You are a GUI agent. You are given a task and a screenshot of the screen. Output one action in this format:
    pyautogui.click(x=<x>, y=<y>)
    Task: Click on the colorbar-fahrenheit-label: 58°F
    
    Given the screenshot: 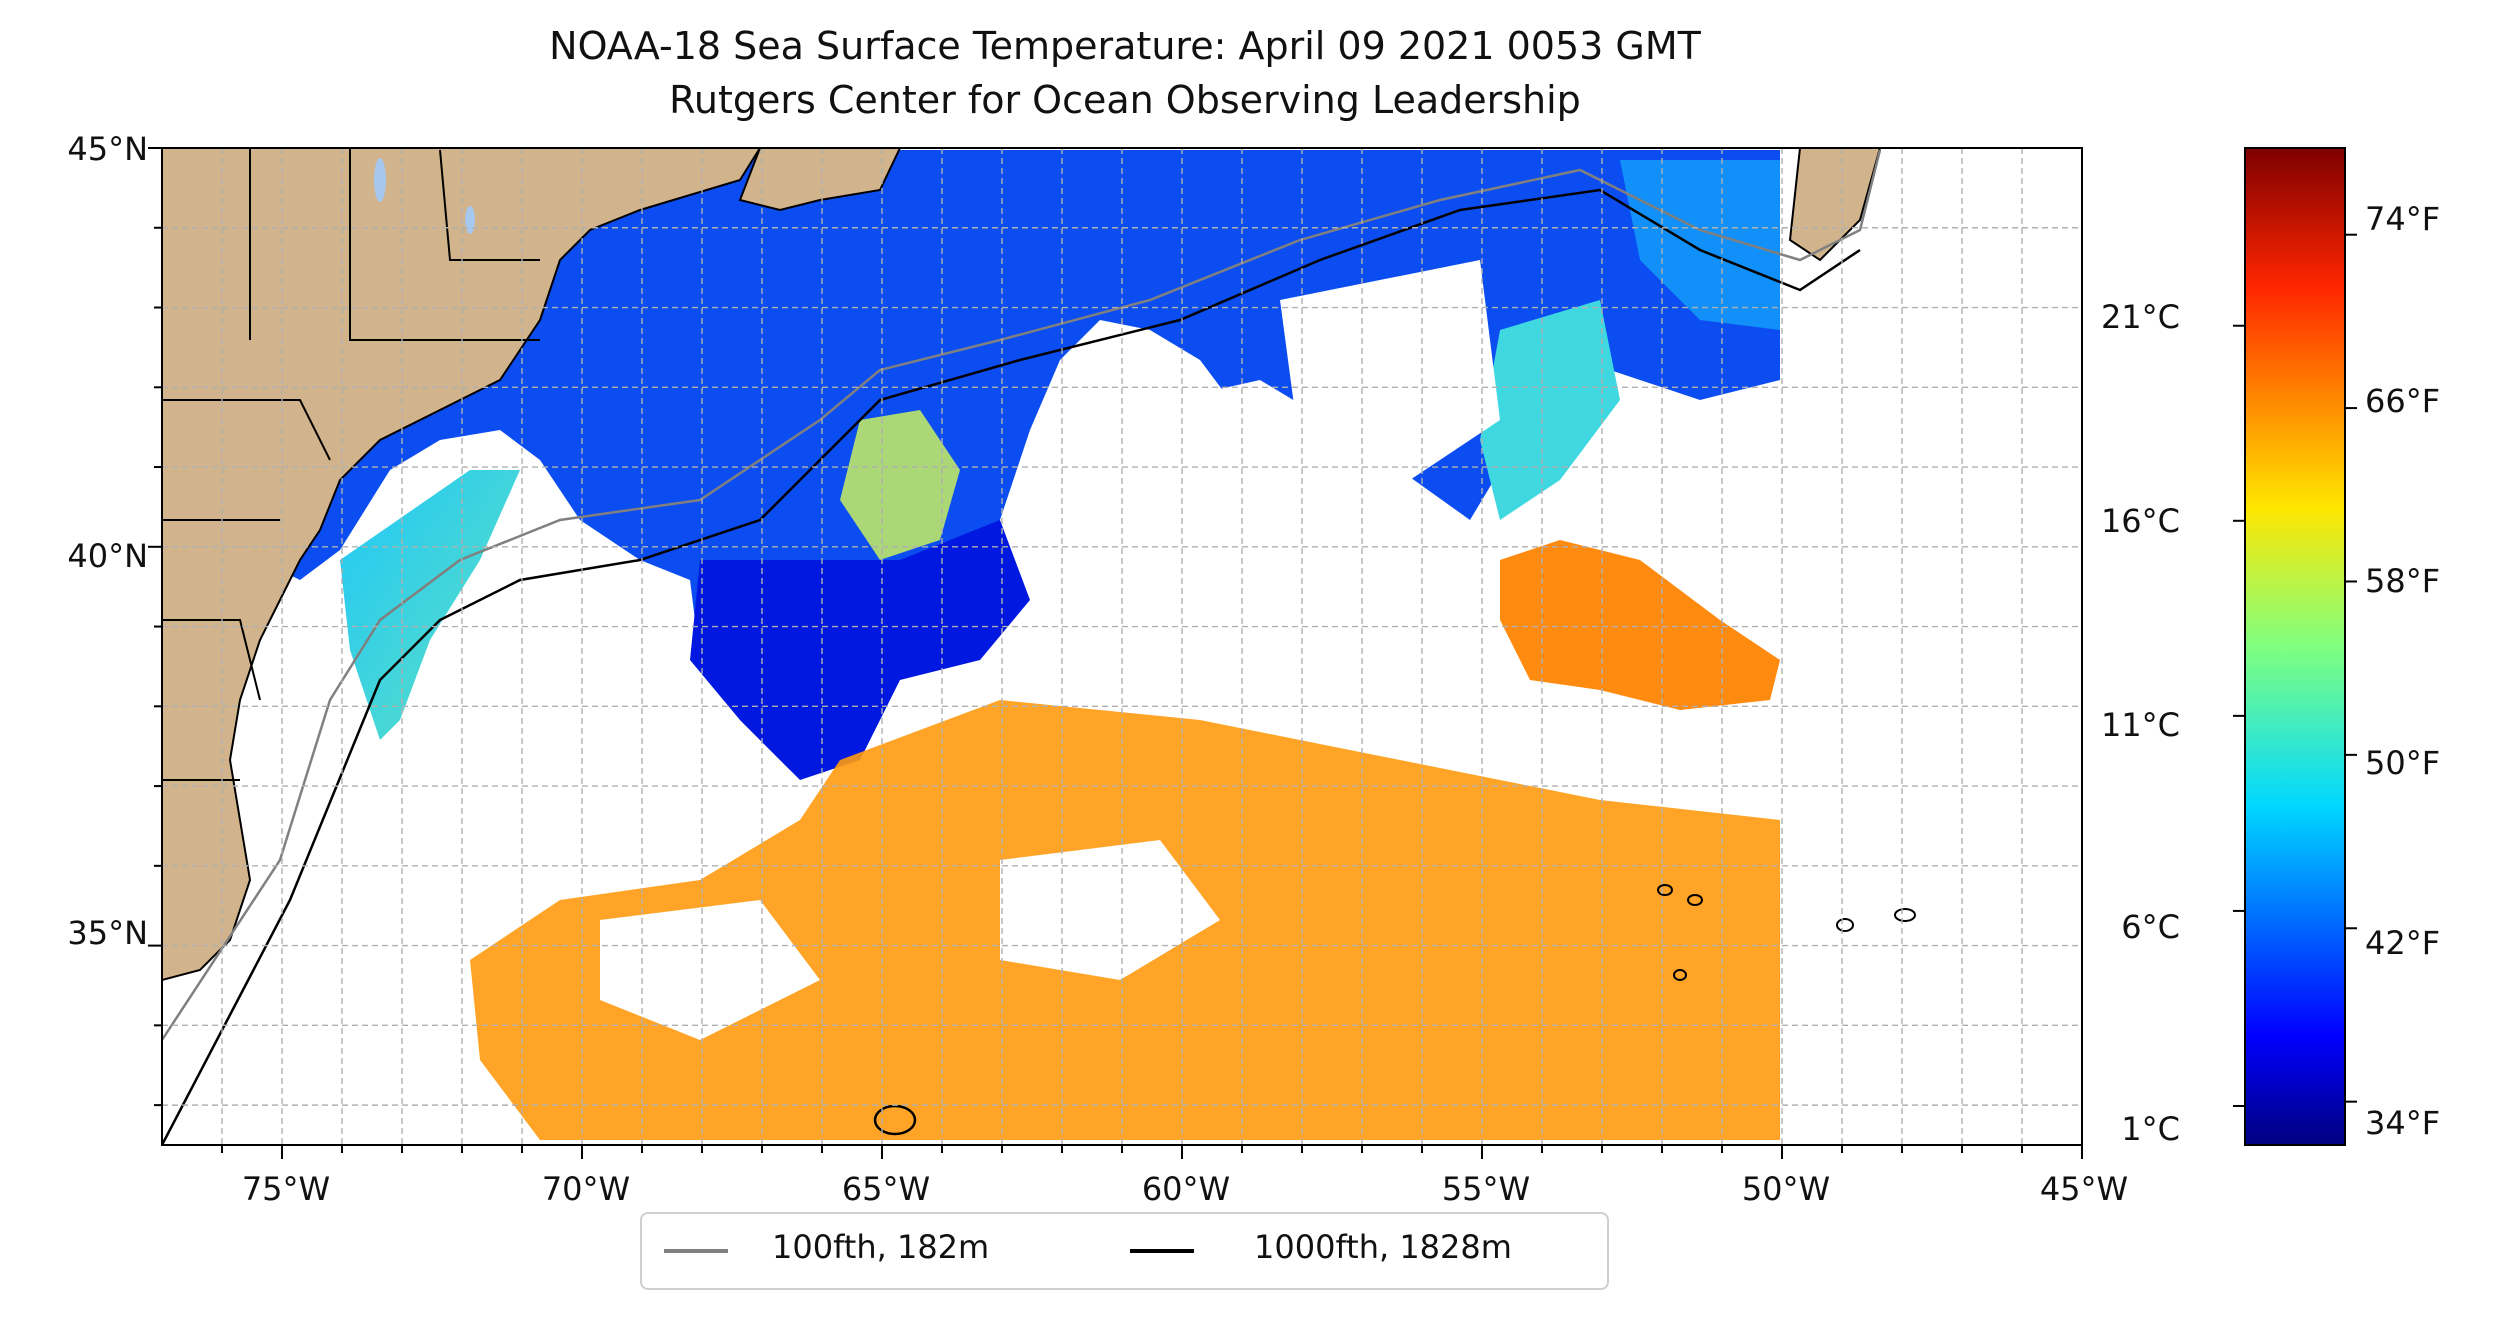 What is the action you would take?
    pyautogui.click(x=2403, y=581)
    